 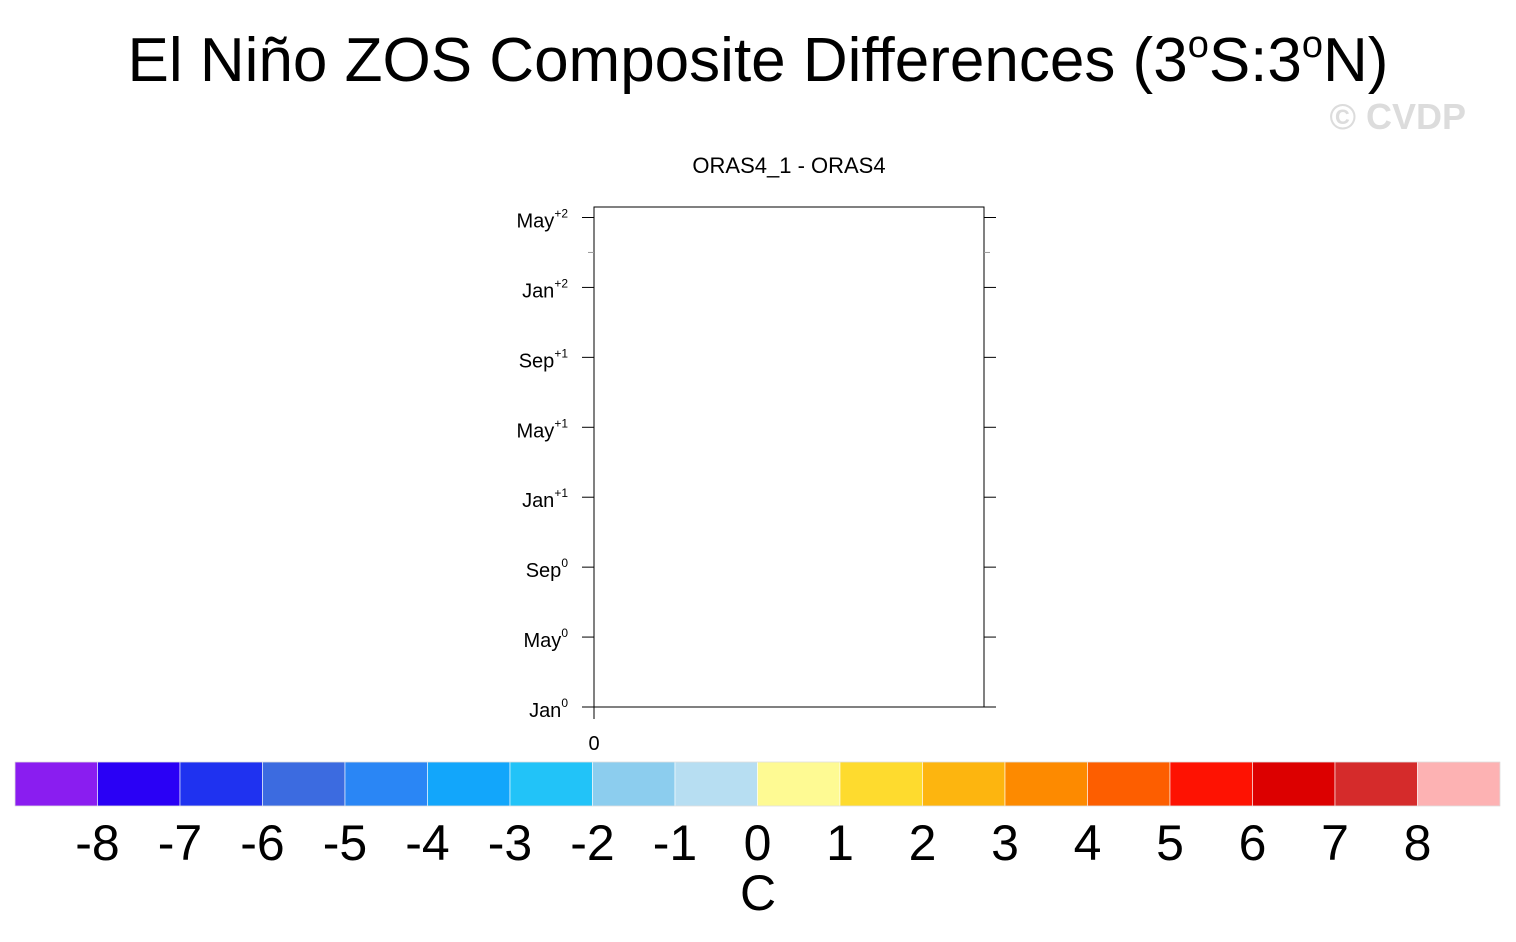 I want to click on panel-subtitle: ORAS4_1 - ORAS4, so click(x=788, y=165).